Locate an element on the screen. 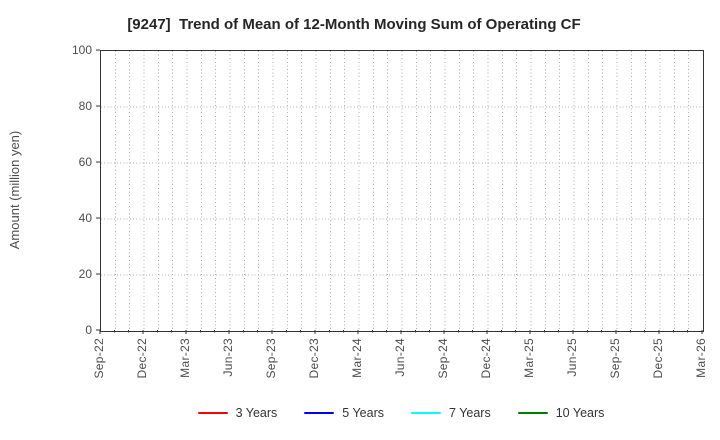  legend-label: 10 Years is located at coordinates (580, 412).